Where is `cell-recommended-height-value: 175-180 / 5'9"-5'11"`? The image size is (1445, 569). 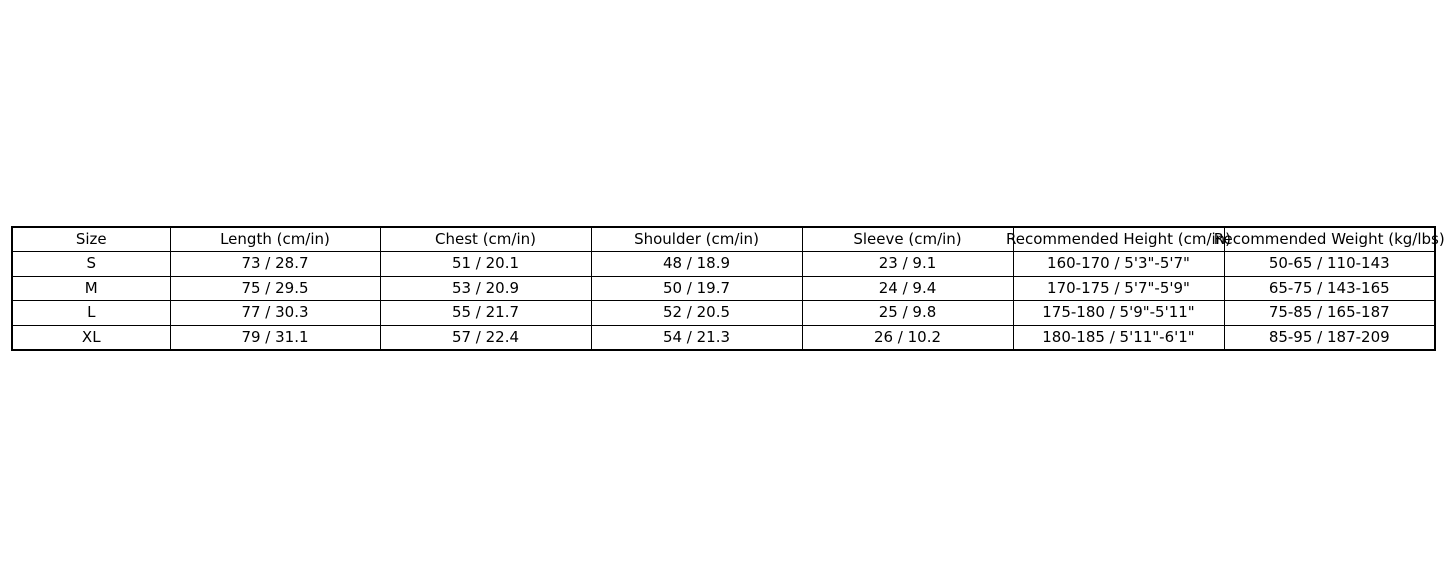 cell-recommended-height-value: 175-180 / 5'9"-5'11" is located at coordinates (1118, 312).